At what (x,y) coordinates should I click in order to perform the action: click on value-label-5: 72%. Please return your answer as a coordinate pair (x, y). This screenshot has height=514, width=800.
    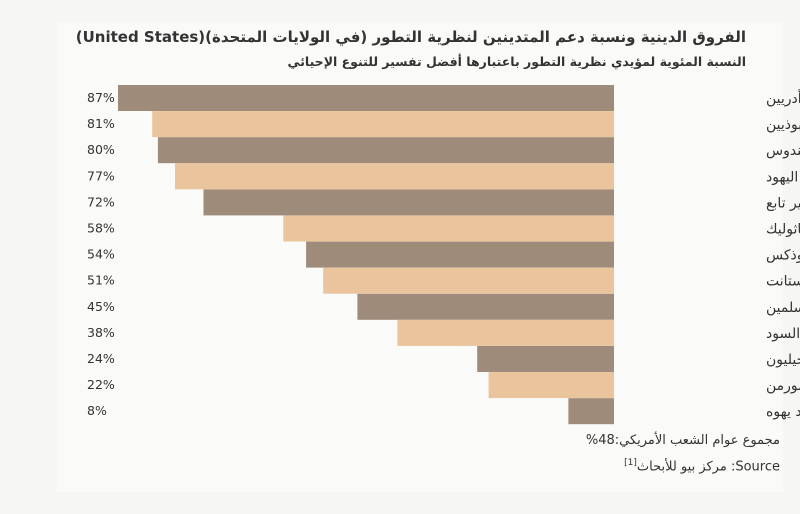
    Looking at the image, I should click on (101, 201).